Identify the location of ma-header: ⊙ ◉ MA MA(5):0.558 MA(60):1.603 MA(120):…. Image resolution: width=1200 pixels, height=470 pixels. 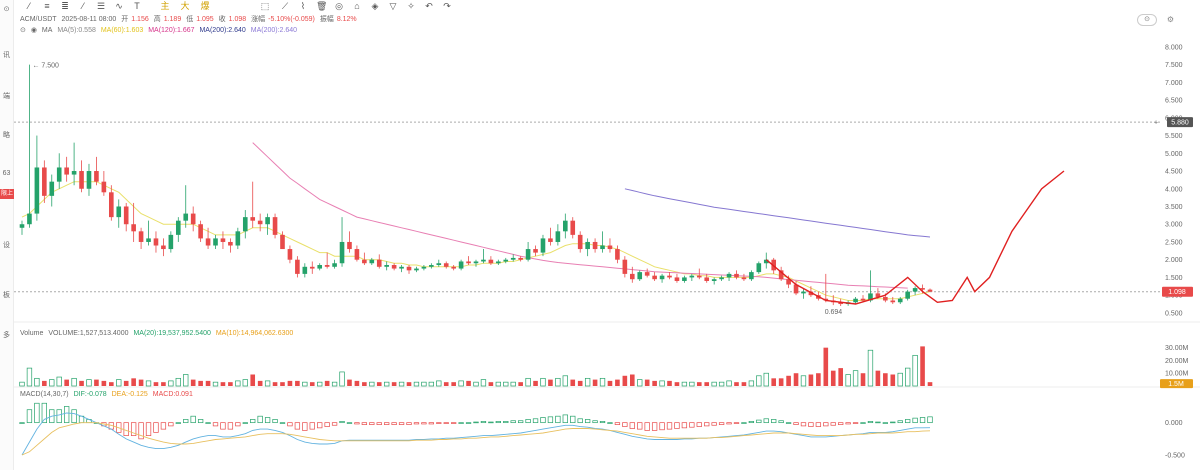
(160, 30).